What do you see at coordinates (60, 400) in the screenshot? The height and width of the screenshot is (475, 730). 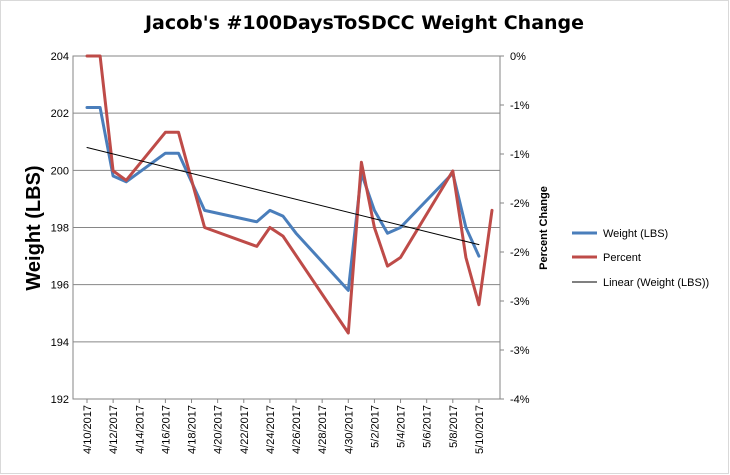 I see `y-tick-label: 192` at bounding box center [60, 400].